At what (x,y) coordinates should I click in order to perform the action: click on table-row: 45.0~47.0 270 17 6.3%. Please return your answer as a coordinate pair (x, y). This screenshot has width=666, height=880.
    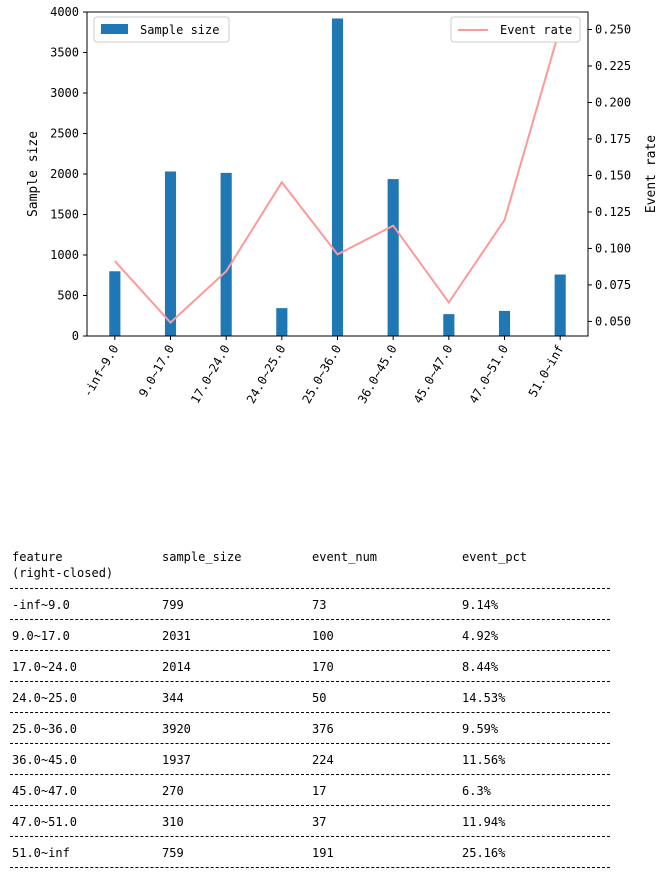
    Looking at the image, I should click on (310, 790).